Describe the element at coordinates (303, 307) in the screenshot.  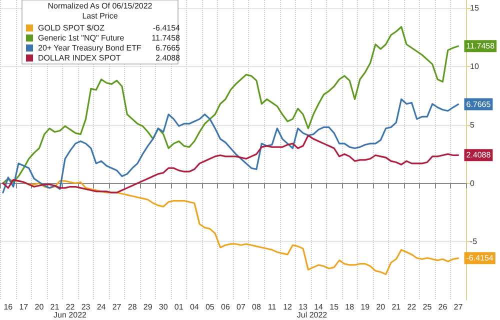
I see `x-tick-label: 13` at that location.